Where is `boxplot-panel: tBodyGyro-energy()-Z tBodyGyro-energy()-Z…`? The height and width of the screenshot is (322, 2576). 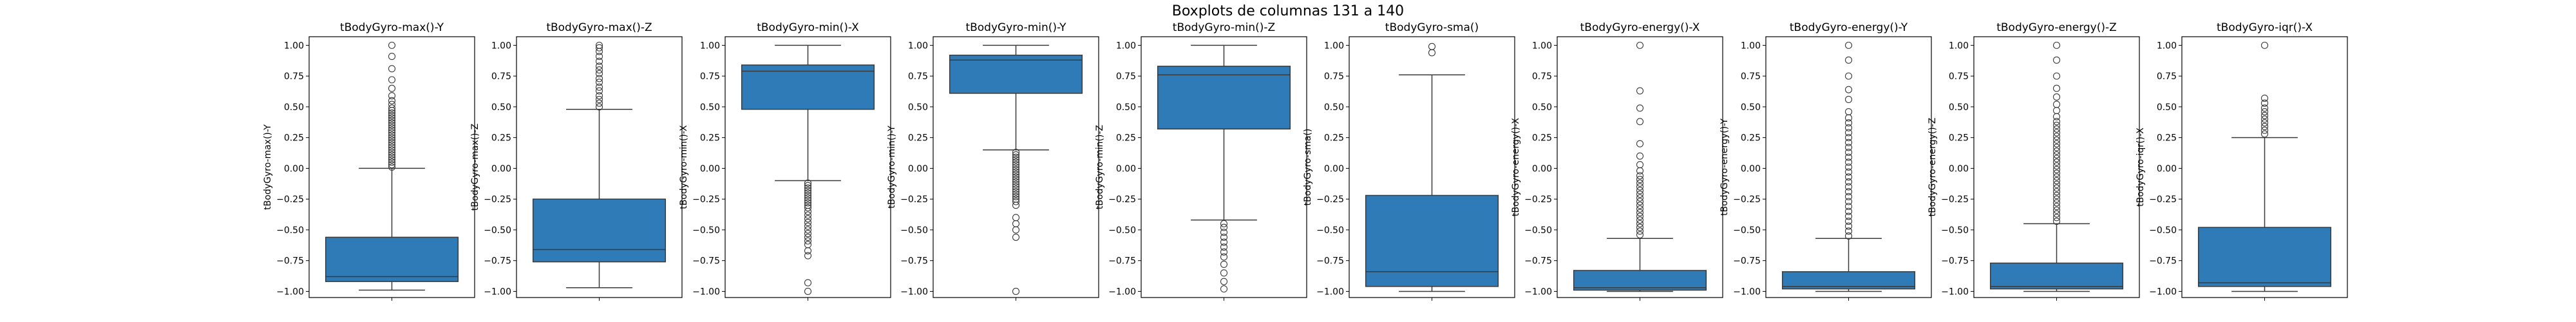 boxplot-panel: tBodyGyro-energy()-Z tBodyGyro-energy()-Z… is located at coordinates (2033, 161).